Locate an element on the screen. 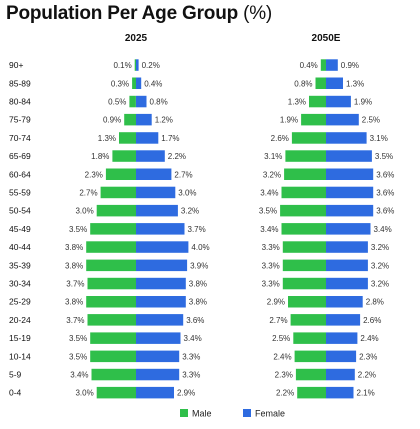 The image size is (420, 429). data-label-2025-female-50-54: 3.2% is located at coordinates (190, 211).